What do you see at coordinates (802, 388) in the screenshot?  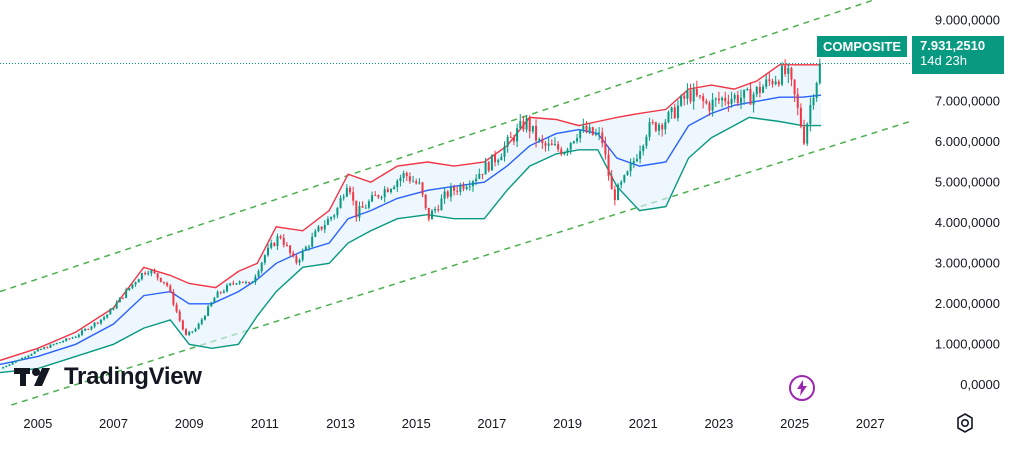 I see `flash-icon` at bounding box center [802, 388].